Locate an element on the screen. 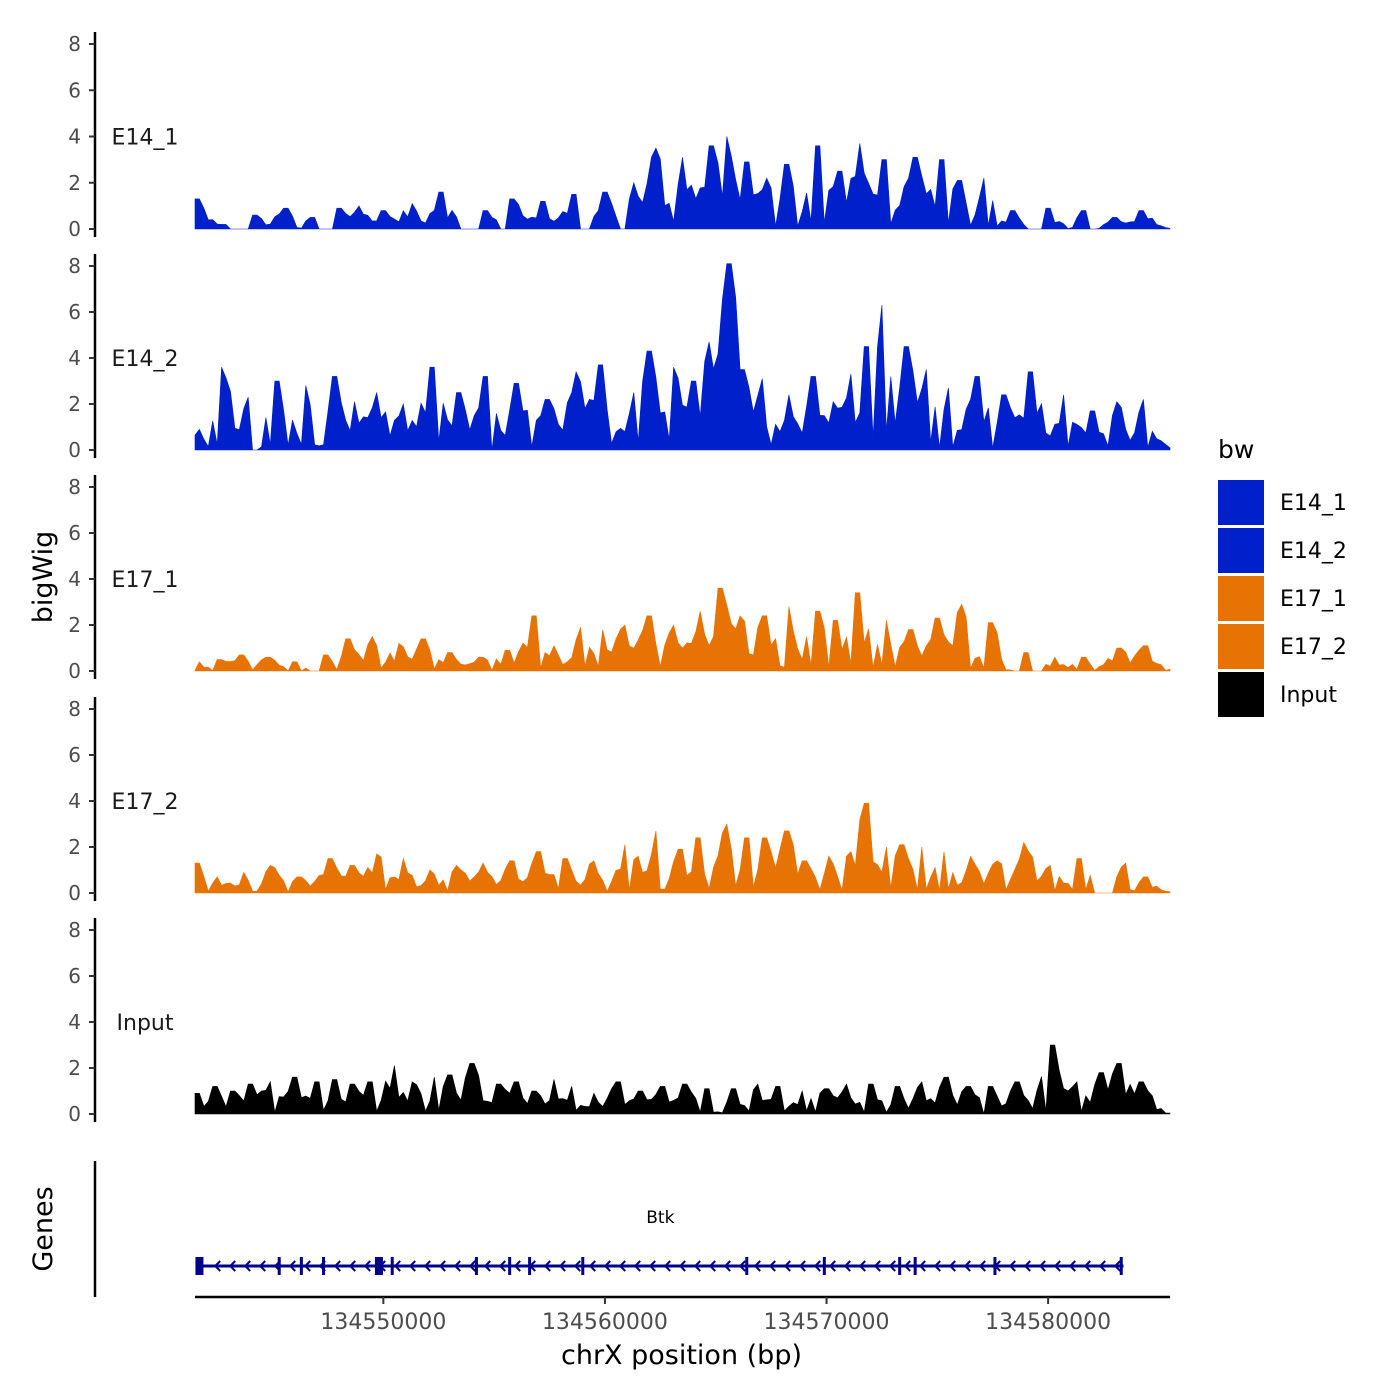  genes-track: Genes Btk is located at coordinates (576, 1229).